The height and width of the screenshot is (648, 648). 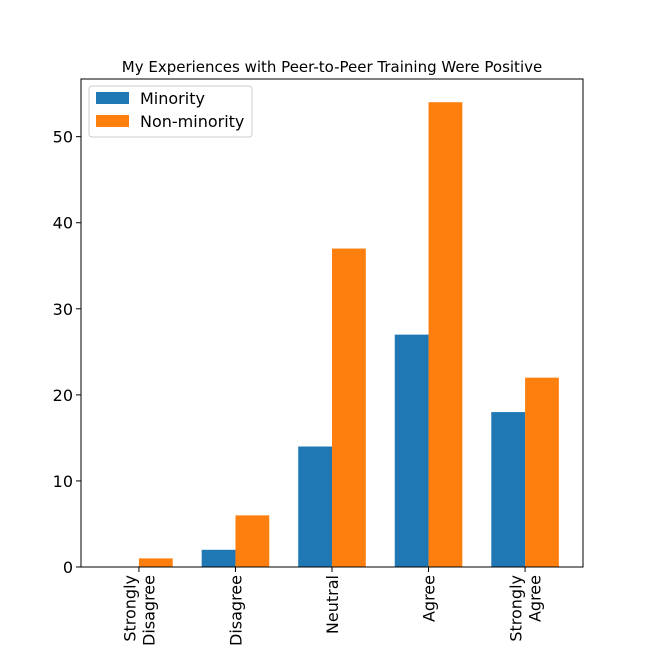 I want to click on y-tick-label: 30, so click(x=63, y=309).